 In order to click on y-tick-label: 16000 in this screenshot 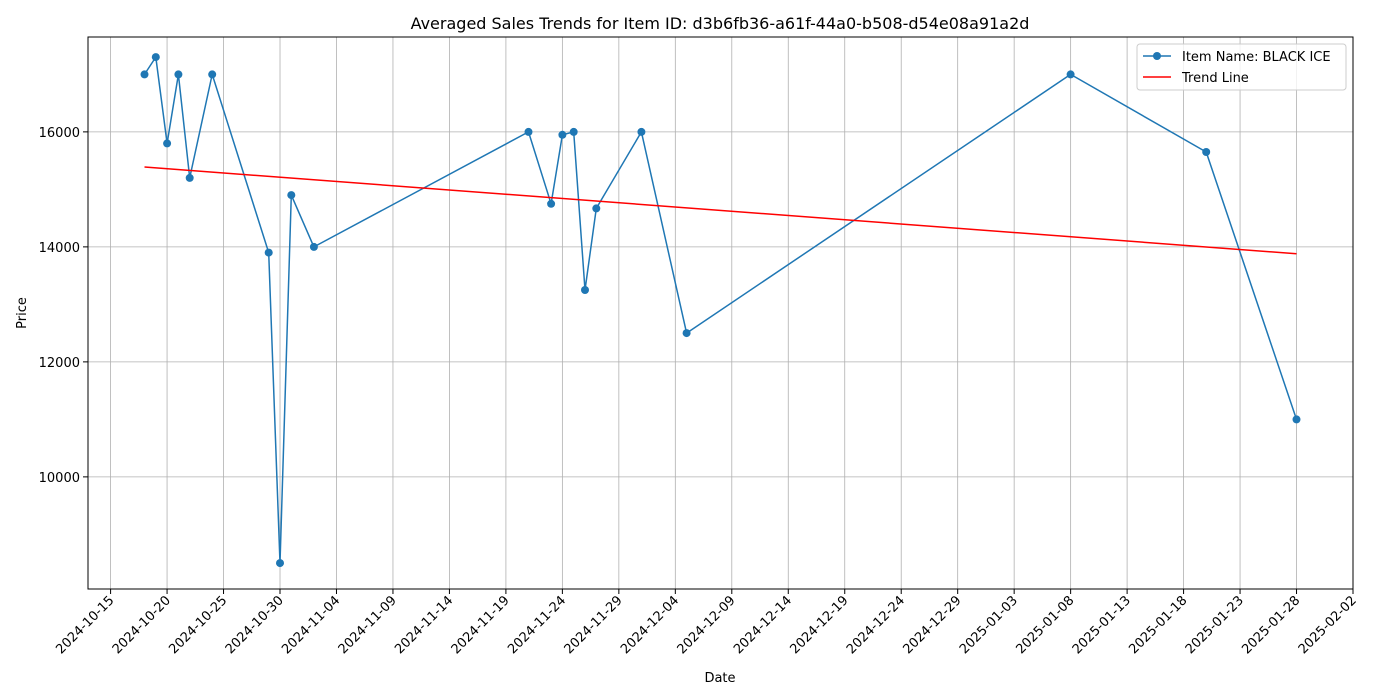, I will do `click(59, 133)`.